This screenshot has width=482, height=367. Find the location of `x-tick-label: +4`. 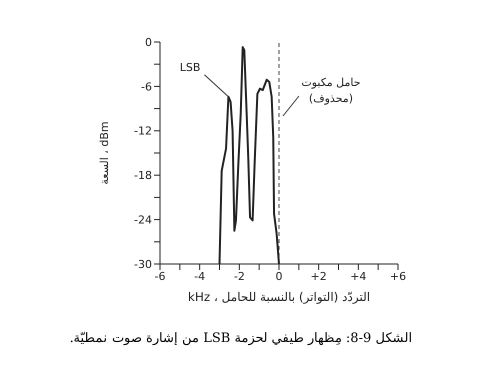

x-tick-label: +4 is located at coordinates (358, 276).